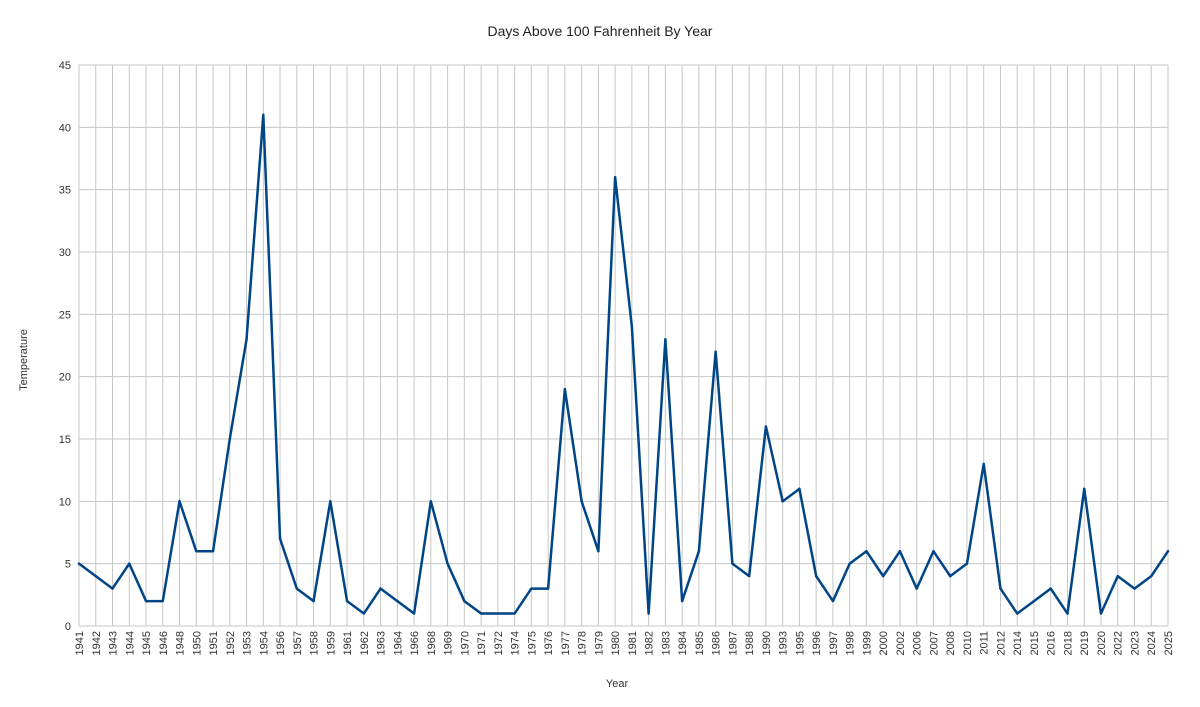 The height and width of the screenshot is (707, 1200). What do you see at coordinates (817, 643) in the screenshot?
I see `x-tick-label: 1996` at bounding box center [817, 643].